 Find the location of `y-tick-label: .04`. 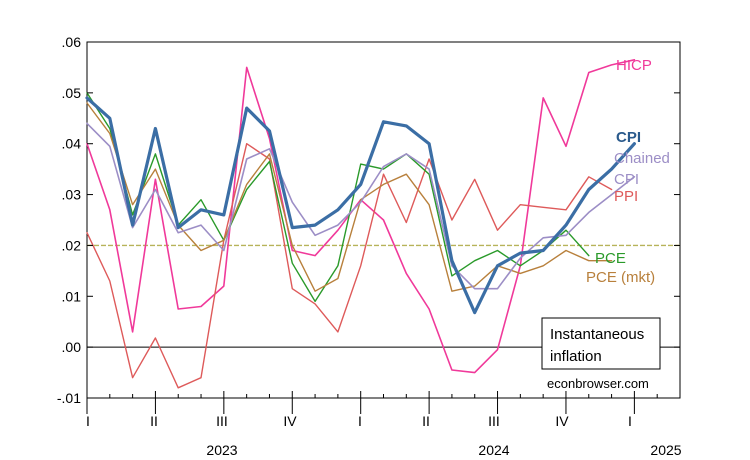

y-tick-label: .04 is located at coordinates (72, 144).